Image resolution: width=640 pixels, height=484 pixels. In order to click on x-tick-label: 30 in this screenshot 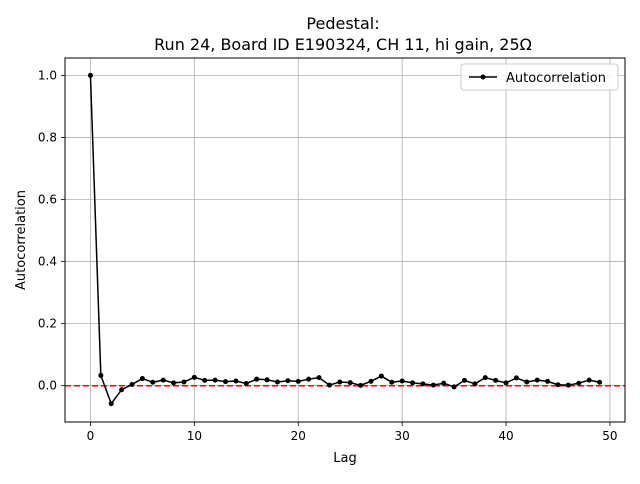, I will do `click(402, 436)`.